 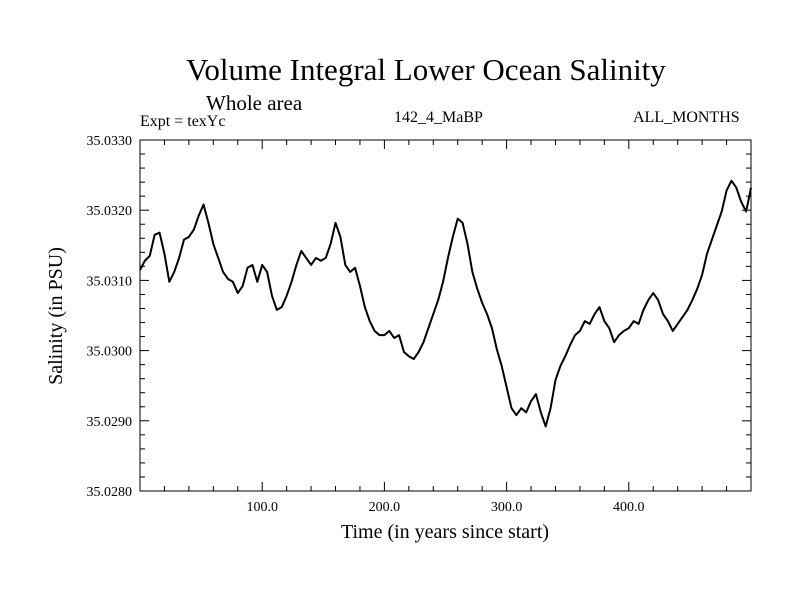 I want to click on y-tick-label: 35.0290, so click(x=110, y=422).